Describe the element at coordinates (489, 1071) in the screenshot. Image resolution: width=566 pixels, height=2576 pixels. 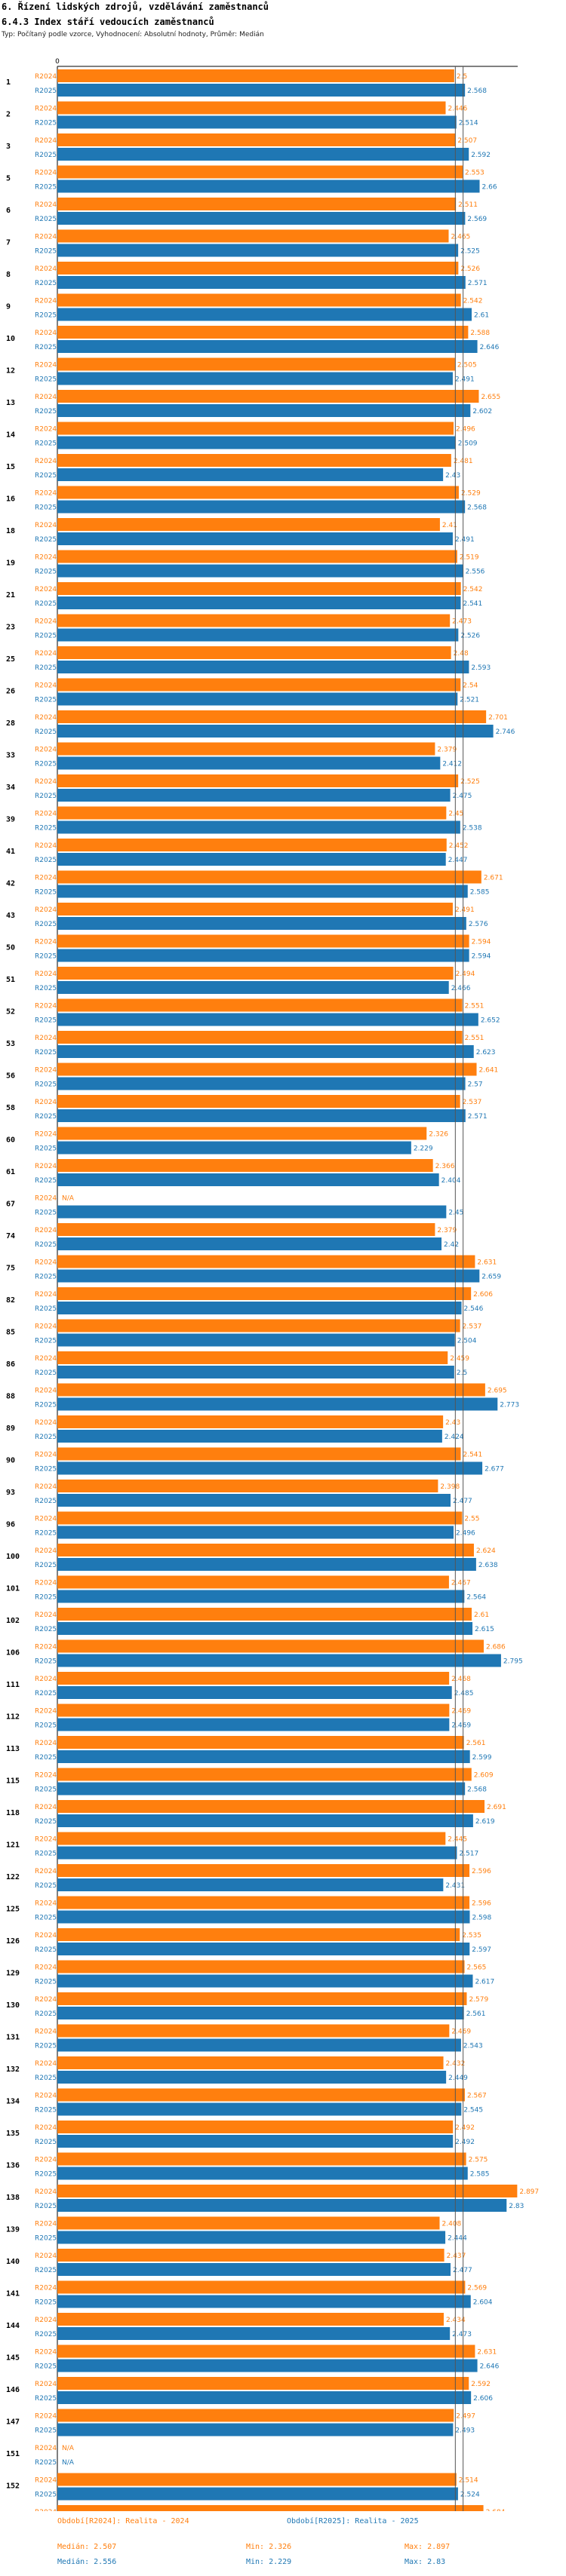
I see `value-label: 2.641` at that location.